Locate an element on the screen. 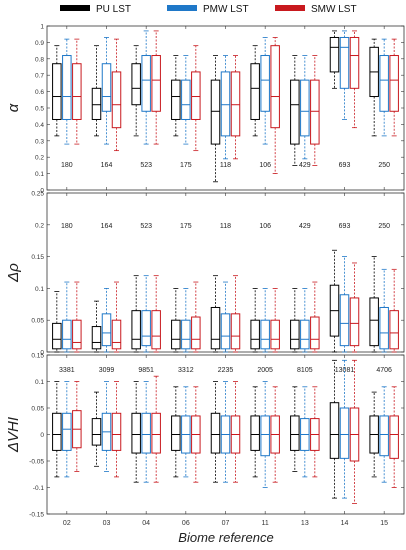  sample-count-2-3: 3312 is located at coordinates (186, 370).